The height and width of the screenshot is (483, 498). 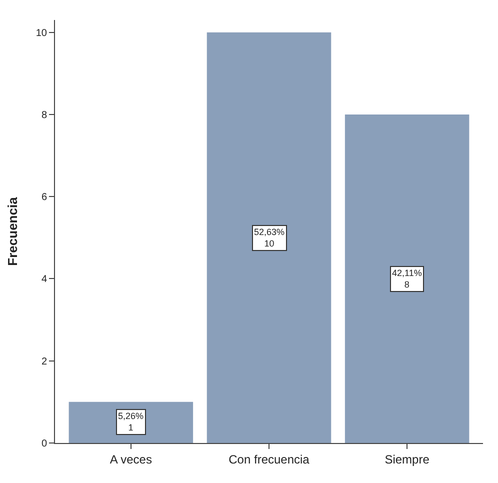 I want to click on data-label: 42,11% 8, so click(x=407, y=279).